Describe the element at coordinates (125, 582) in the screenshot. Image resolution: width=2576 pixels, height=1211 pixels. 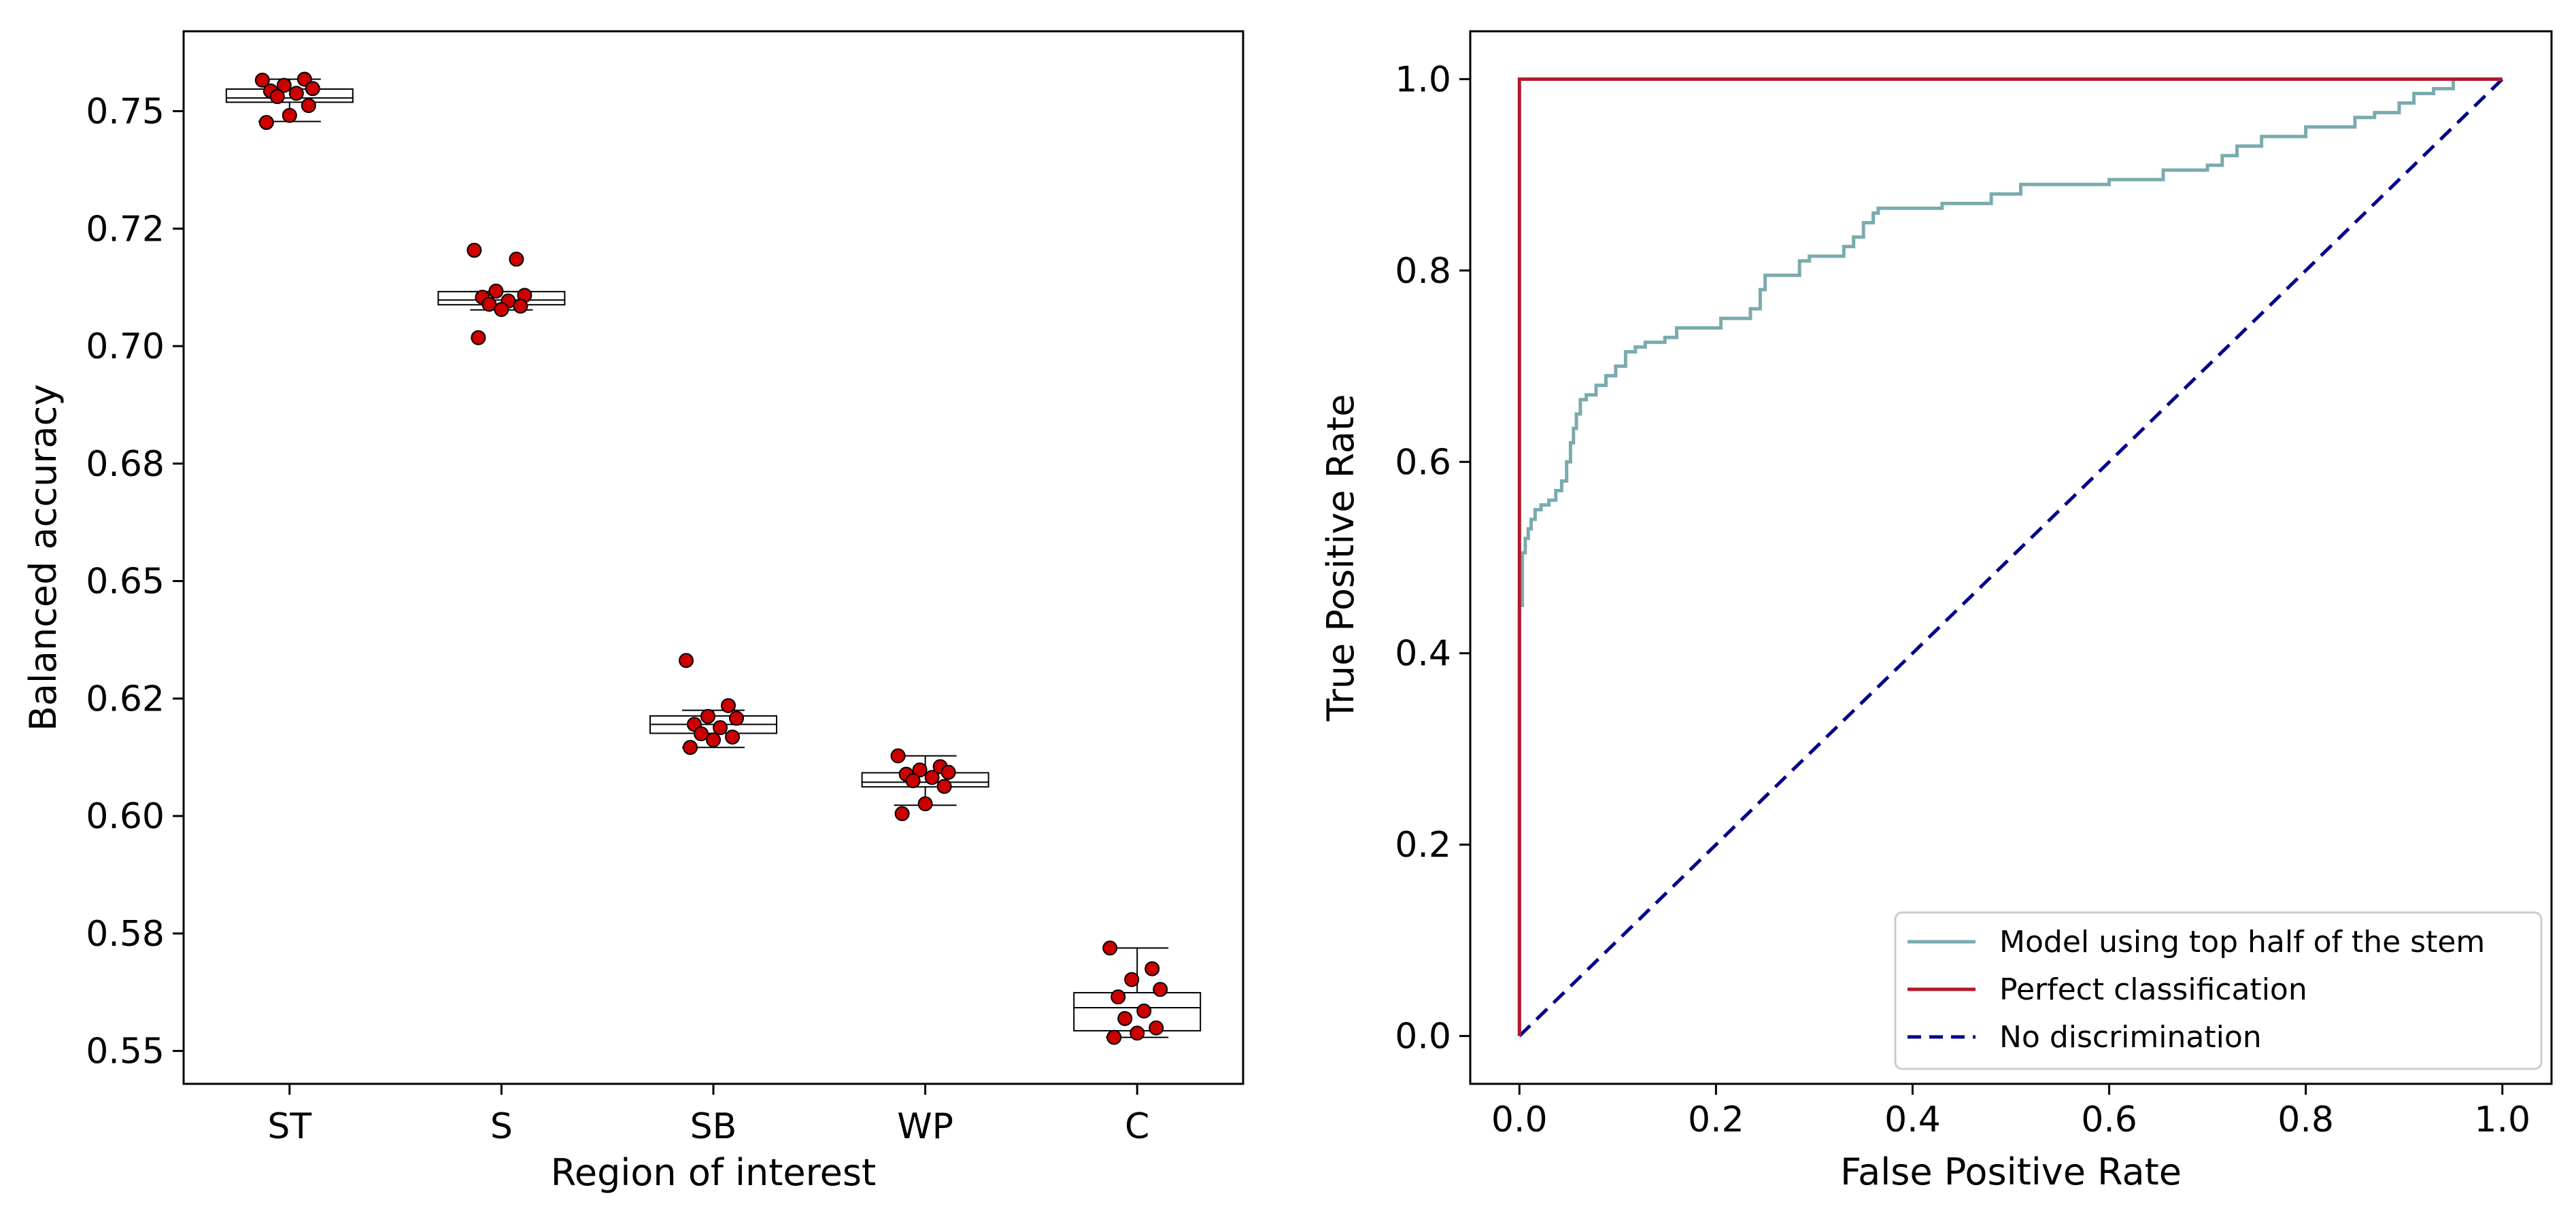
I see `y-tick-label: 0.65` at that location.